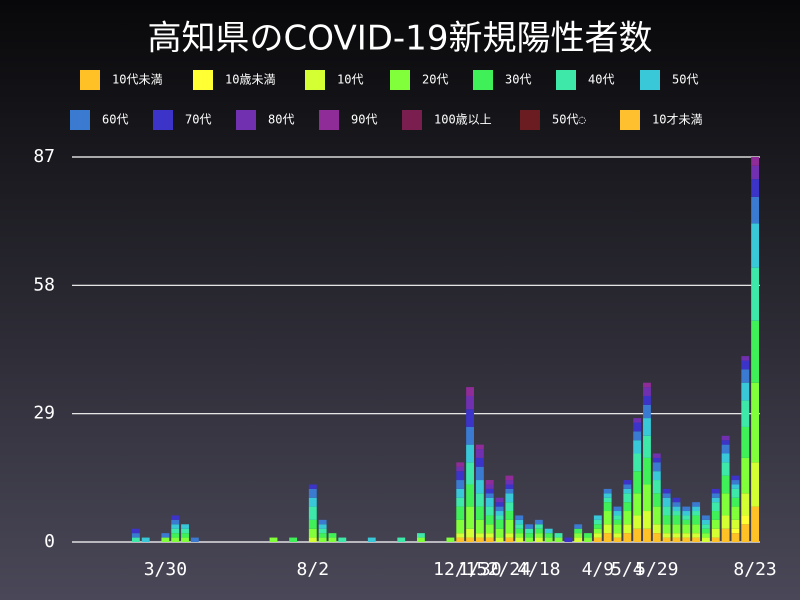  I want to click on legend-label: 100歳以上, so click(463, 120).